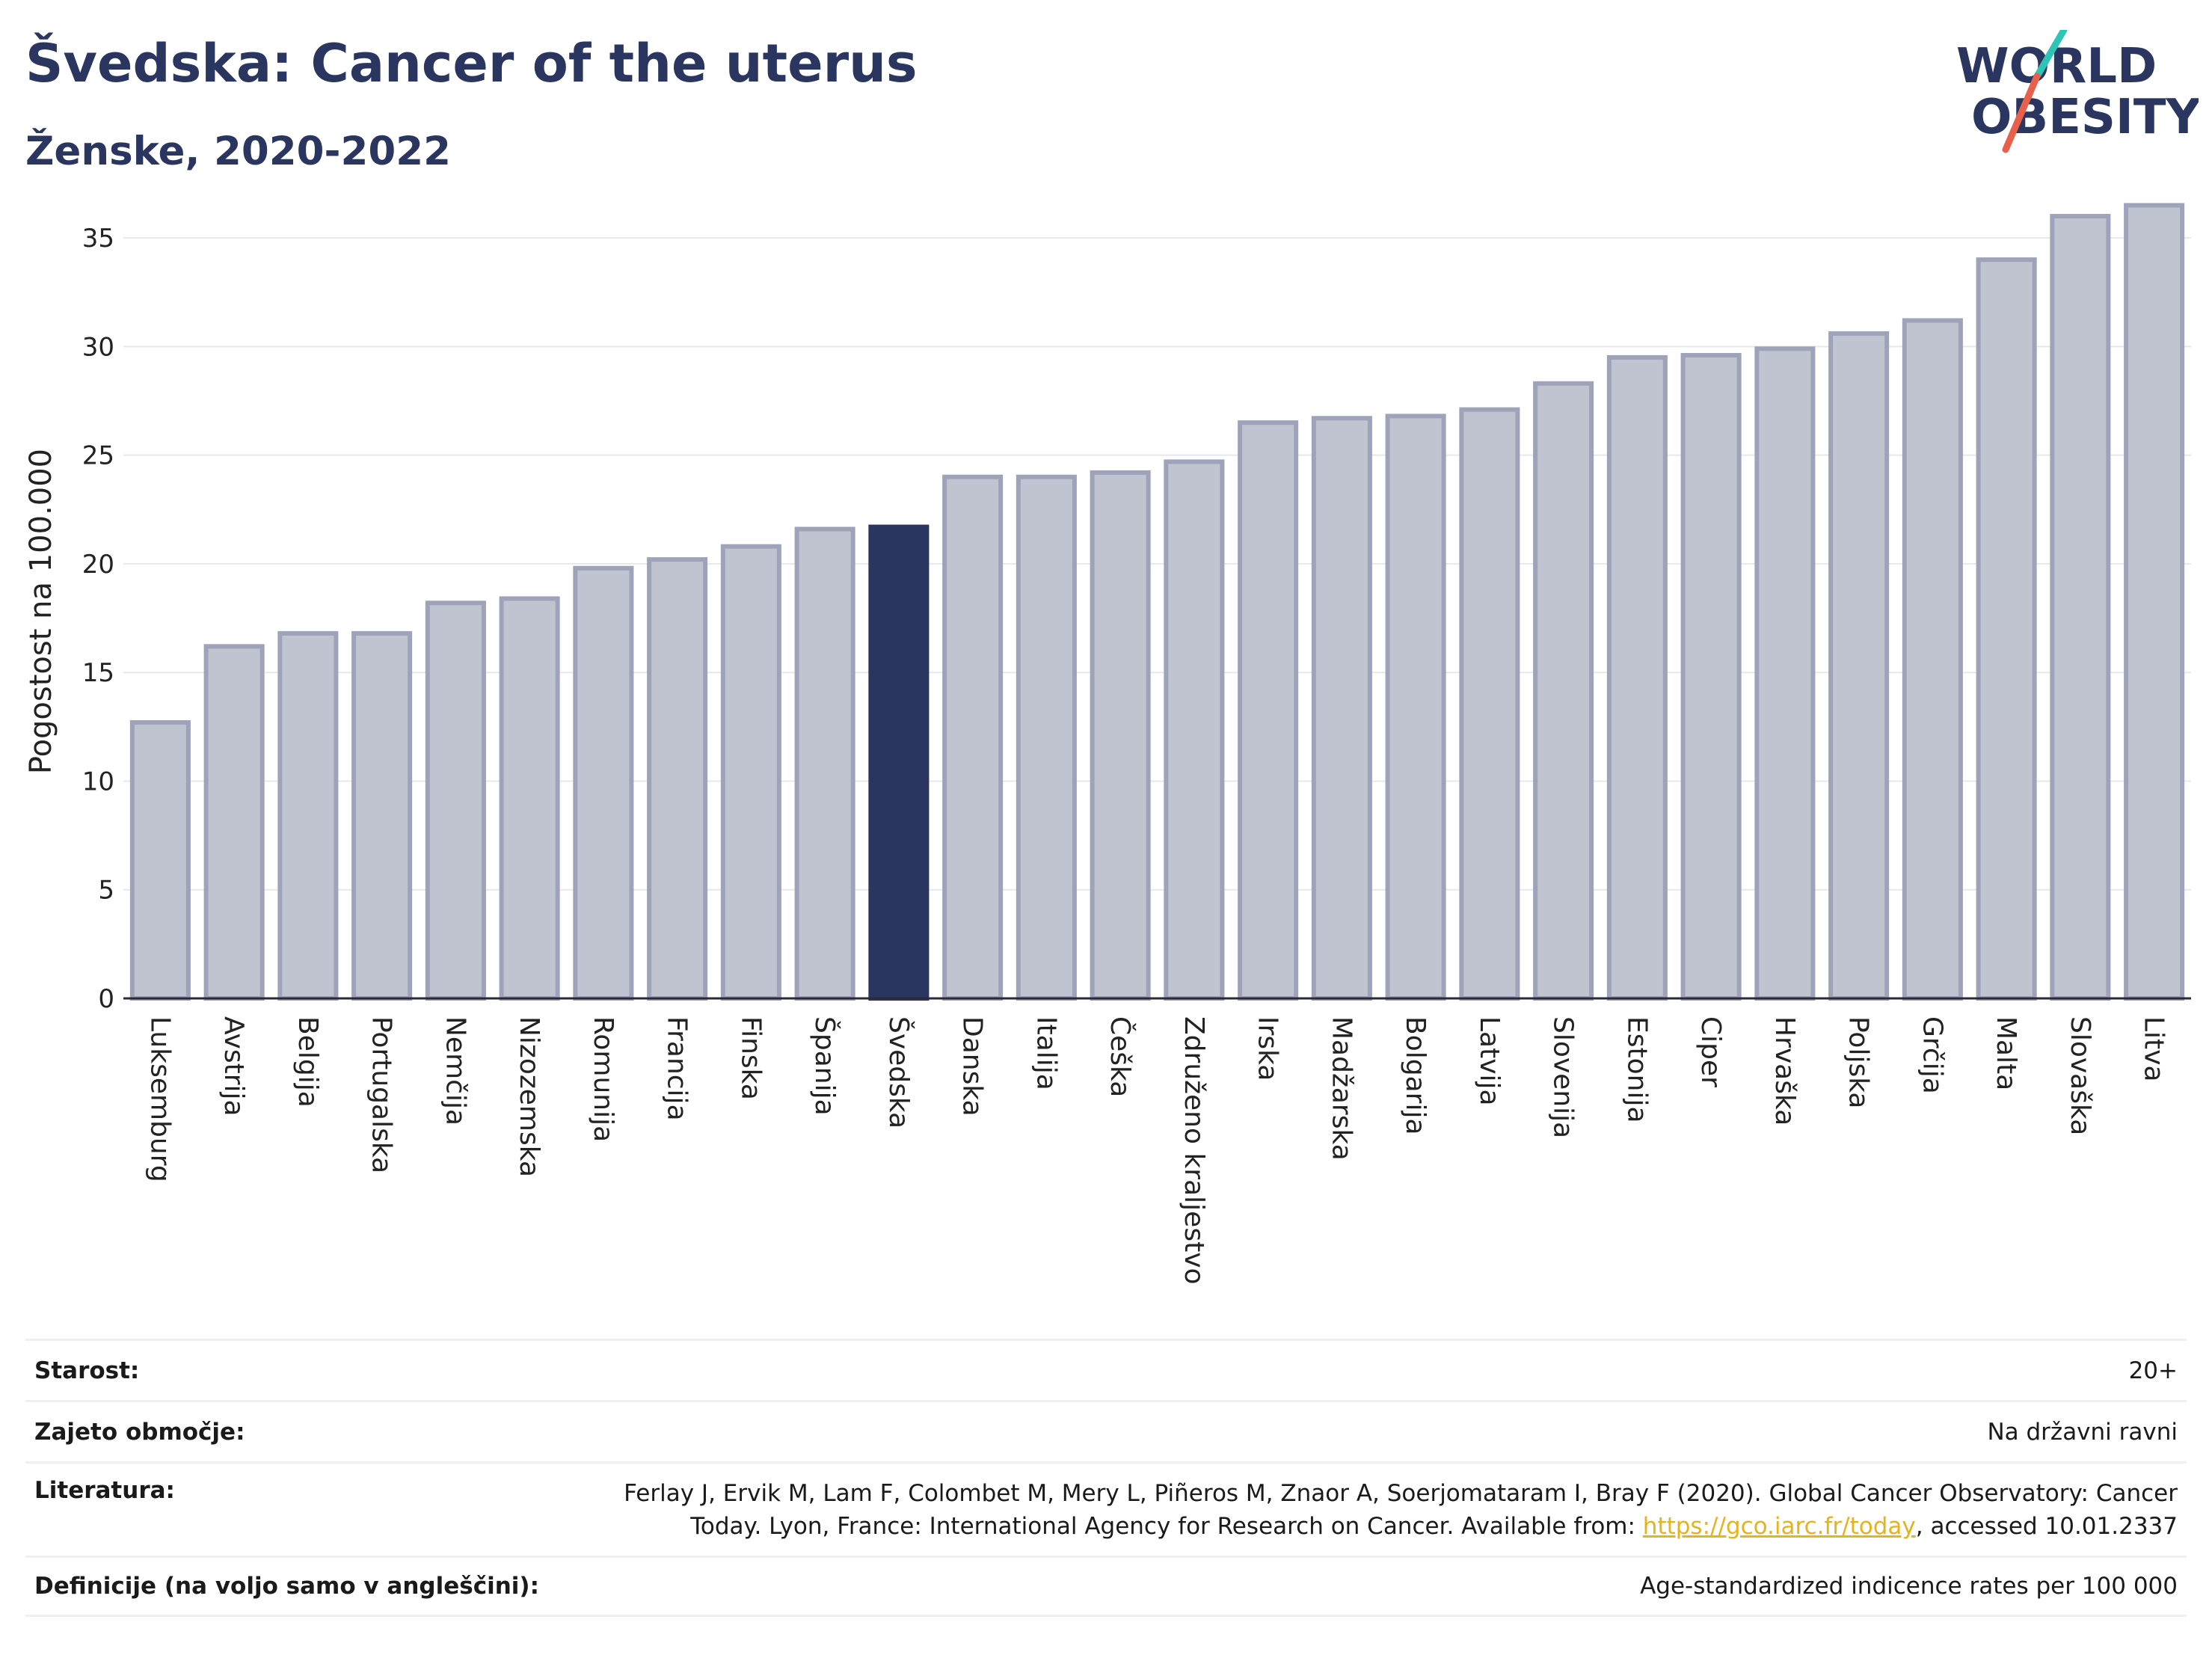 Image resolution: width=2212 pixels, height=1655 pixels. Describe the element at coordinates (41, 611) in the screenshot. I see `y-axis-label: Pogostost na 100.000` at that location.